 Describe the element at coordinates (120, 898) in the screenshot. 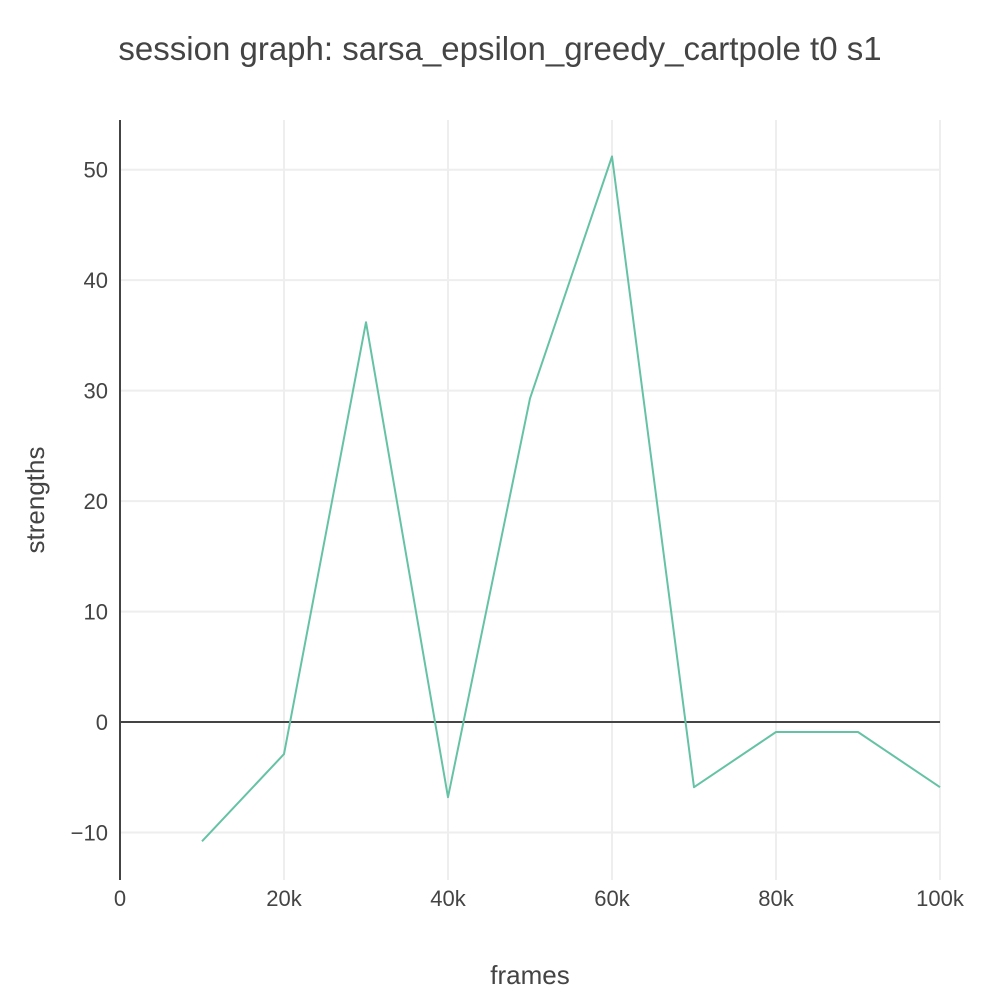

I see `x-tick-label: 0` at that location.